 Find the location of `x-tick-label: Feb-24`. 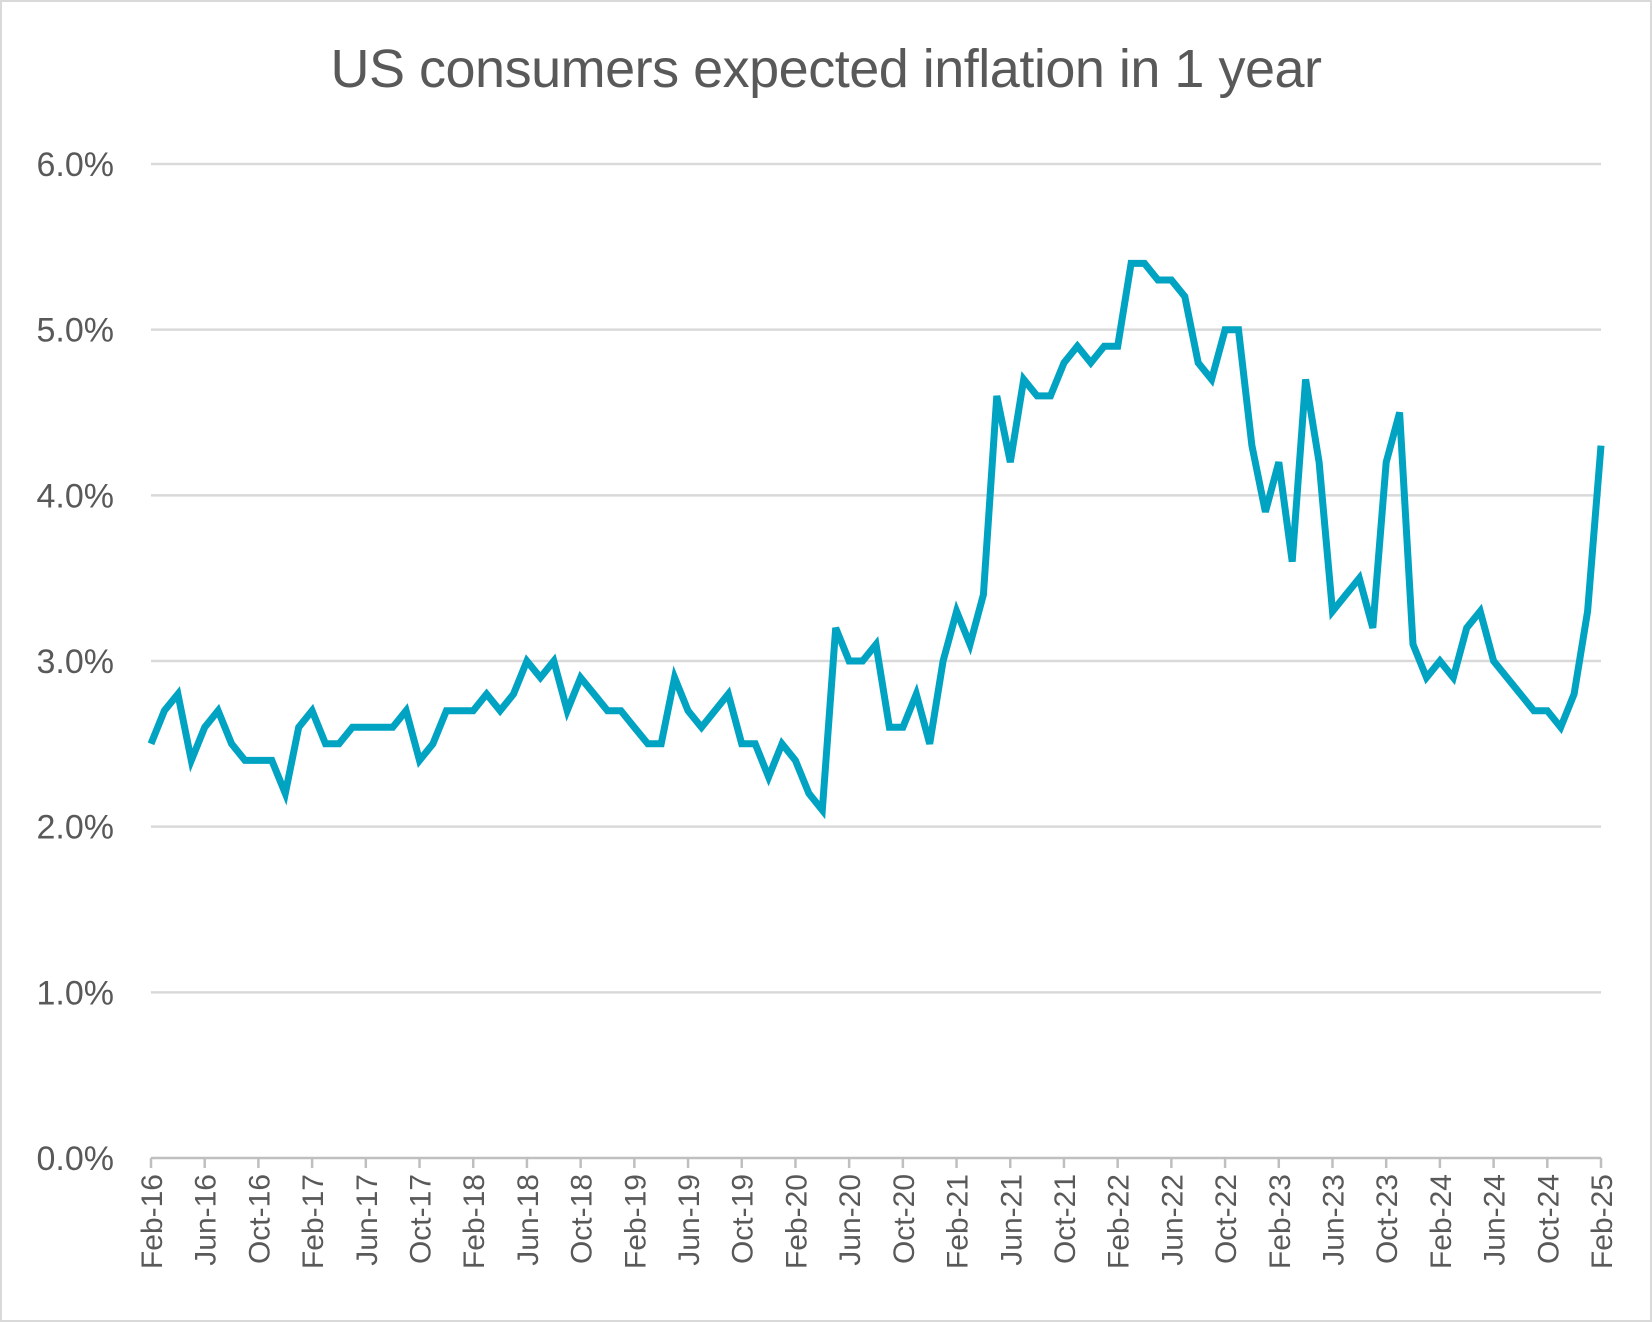

x-tick-label: Feb-24 is located at coordinates (1441, 1221).